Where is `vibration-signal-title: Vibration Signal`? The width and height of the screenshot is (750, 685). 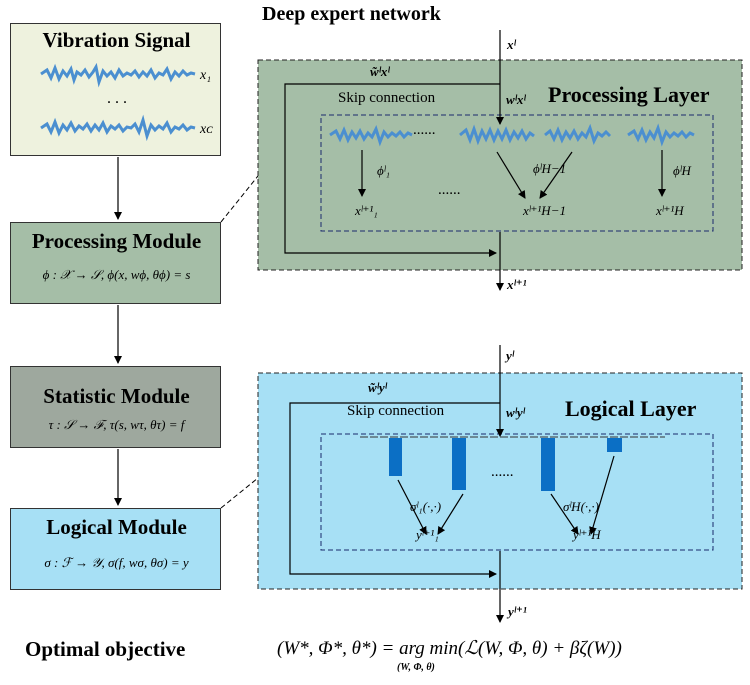
vibration-signal-title: Vibration Signal is located at coordinates (116, 40).